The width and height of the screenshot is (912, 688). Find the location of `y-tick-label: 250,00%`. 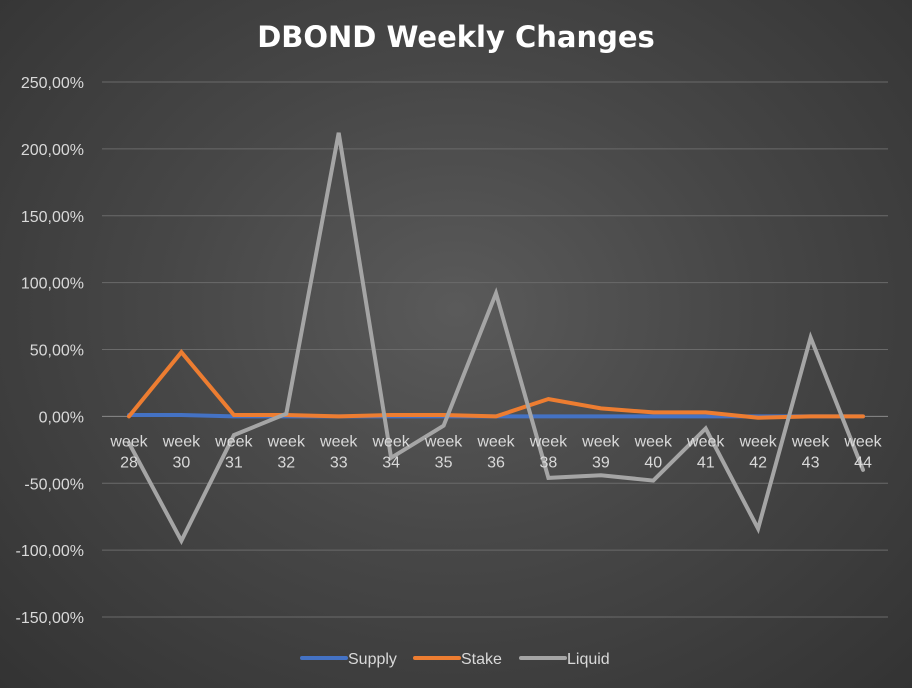

y-tick-label: 250,00% is located at coordinates (52, 83).